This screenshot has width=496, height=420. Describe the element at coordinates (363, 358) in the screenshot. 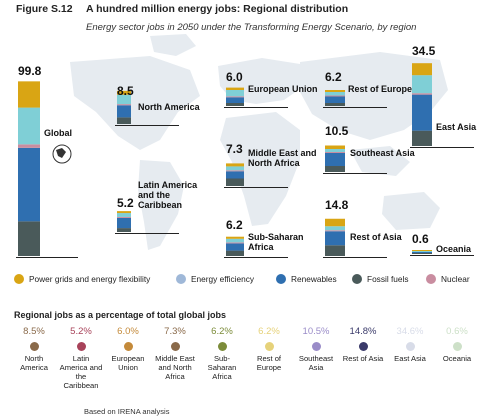

I see `share-region-name: Rest of Asia` at that location.